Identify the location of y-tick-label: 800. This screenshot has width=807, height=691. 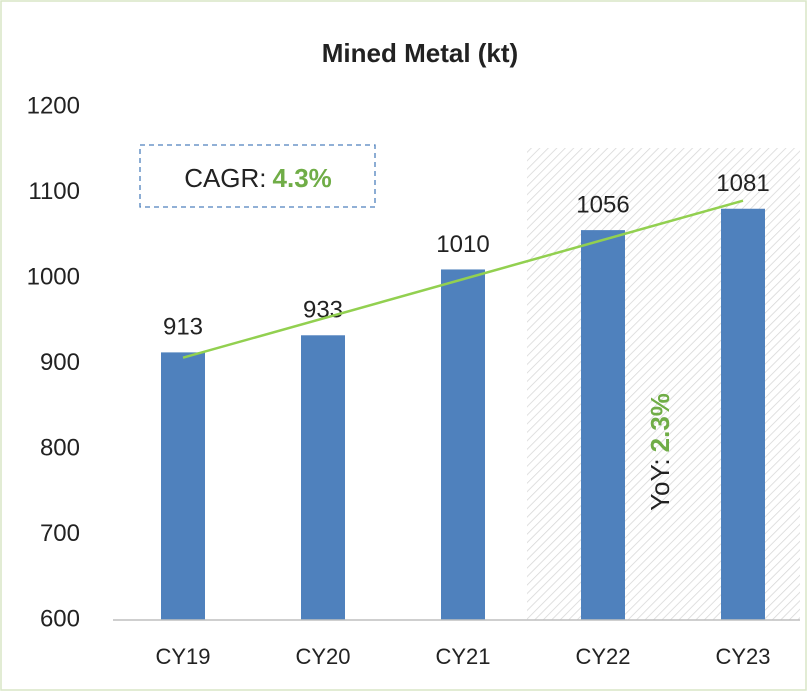
(60, 447).